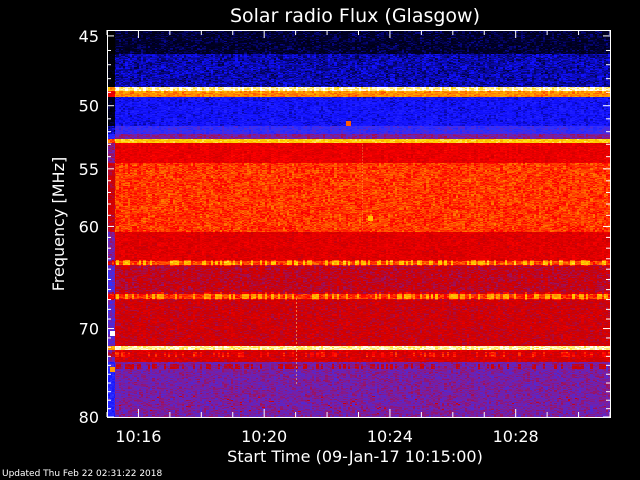 The image size is (640, 480). What do you see at coordinates (89, 36) in the screenshot?
I see `y-tick-label-45: 45` at bounding box center [89, 36].